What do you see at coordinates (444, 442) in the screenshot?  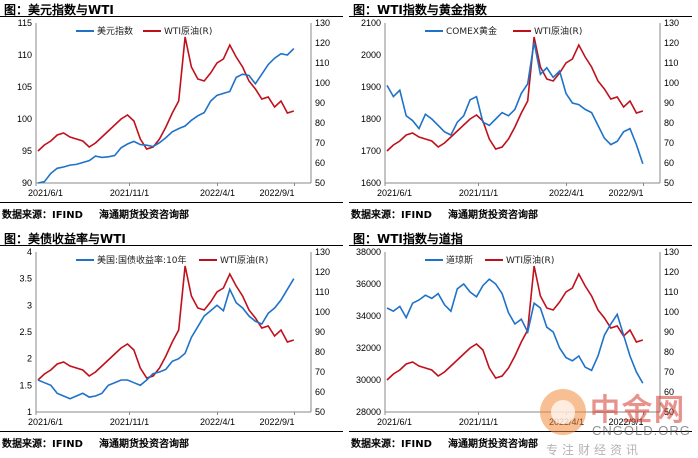 I see `data-source: 数据来源：IFIND 海通期货投资咨询部` at bounding box center [444, 442].